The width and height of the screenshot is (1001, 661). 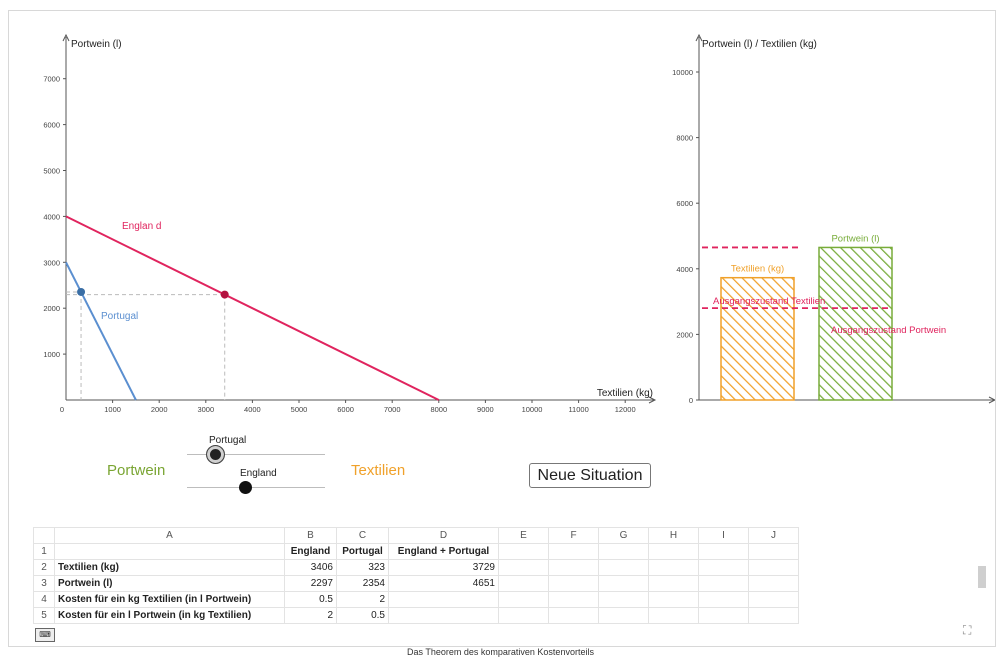 I want to click on cell: Portwein (l), so click(x=169, y=583).